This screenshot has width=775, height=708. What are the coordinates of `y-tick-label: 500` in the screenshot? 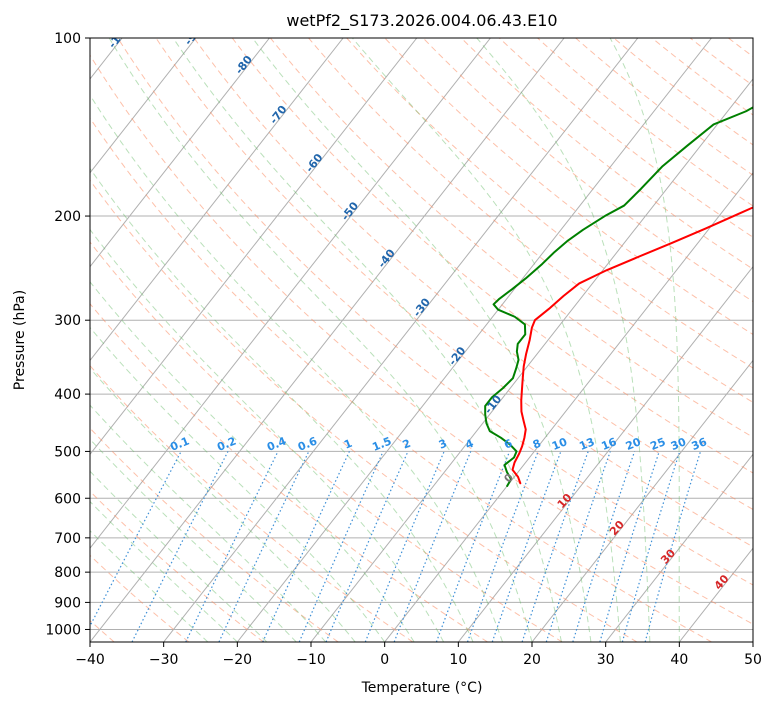 It's located at (67, 452).